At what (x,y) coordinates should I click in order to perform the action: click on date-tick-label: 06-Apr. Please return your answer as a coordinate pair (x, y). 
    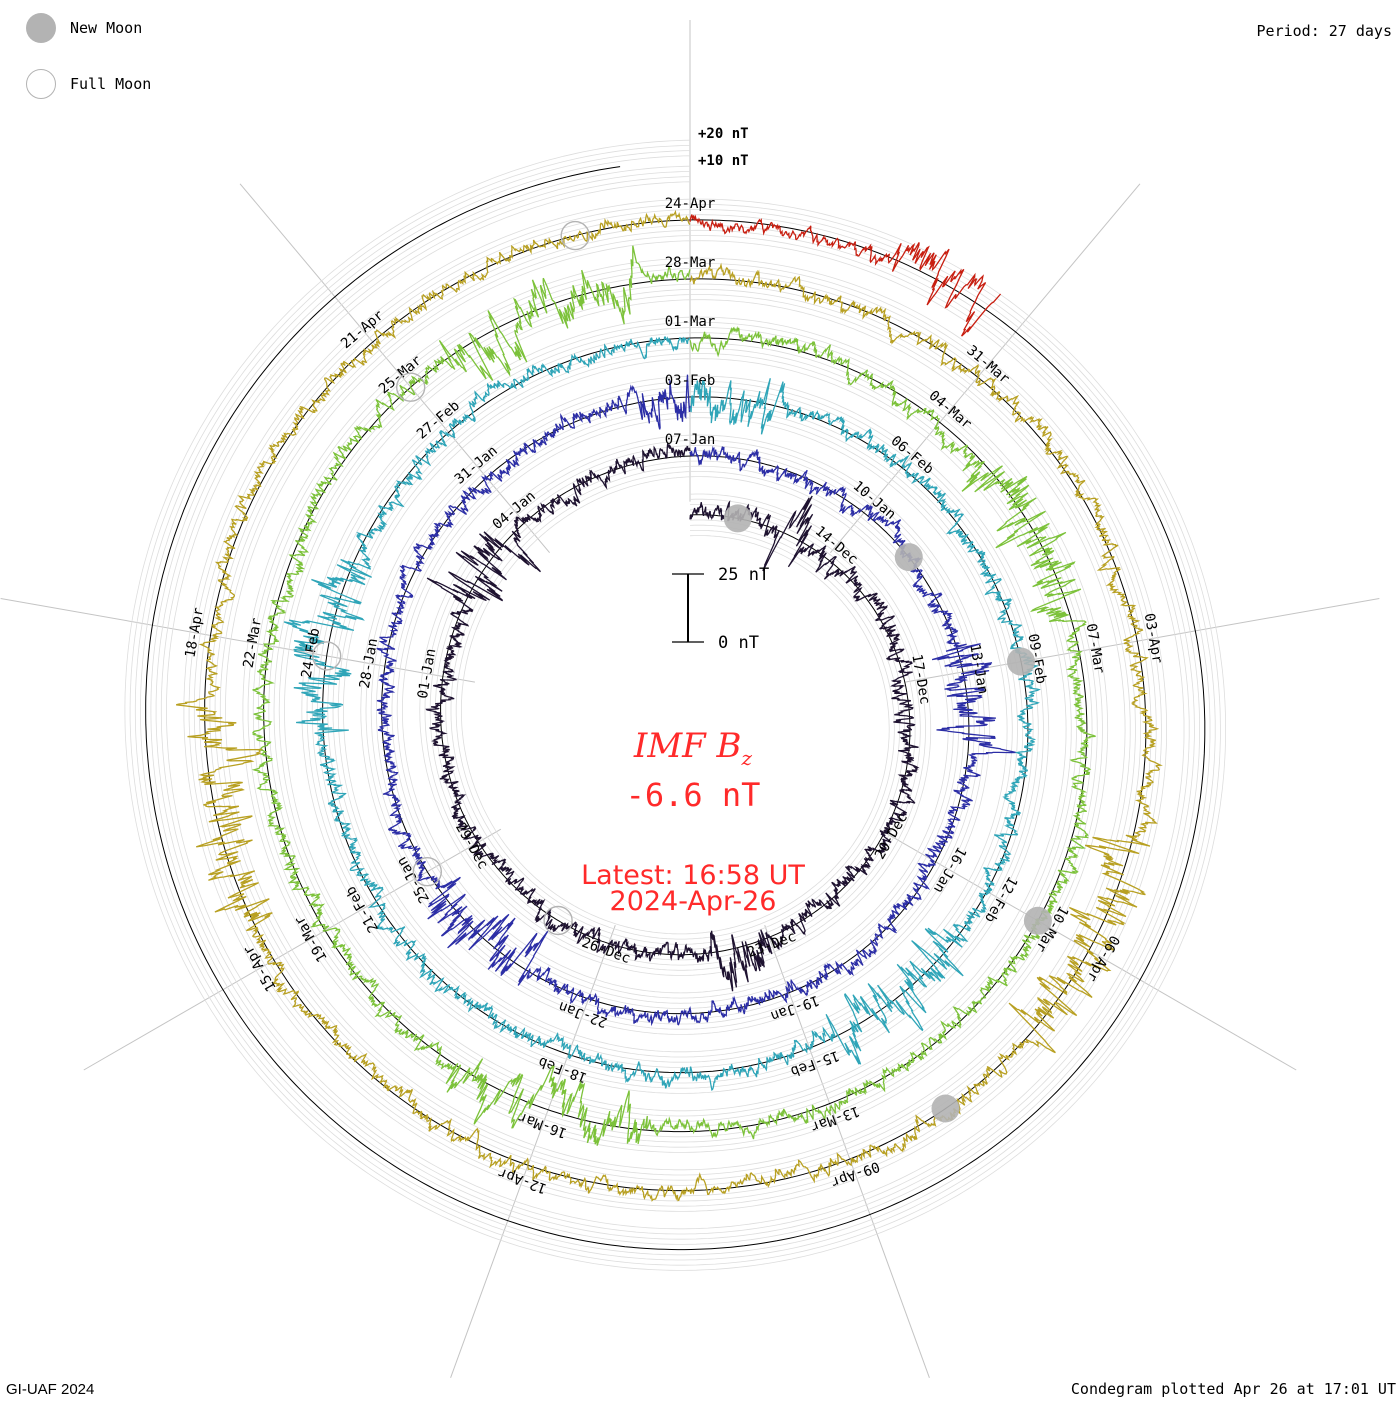
    Looking at the image, I should click on (1102, 958).